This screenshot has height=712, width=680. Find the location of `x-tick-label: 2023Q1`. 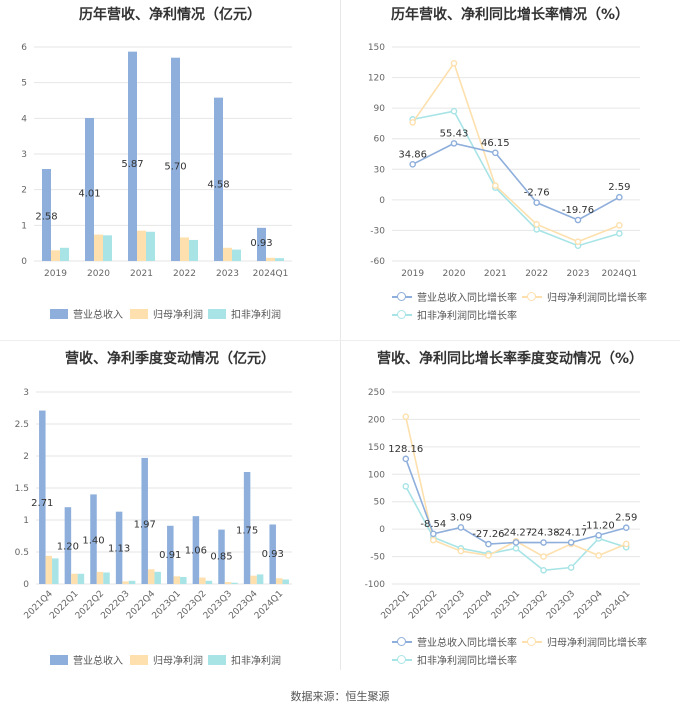

x-tick-label: 2023Q1 is located at coordinates (506, 605).